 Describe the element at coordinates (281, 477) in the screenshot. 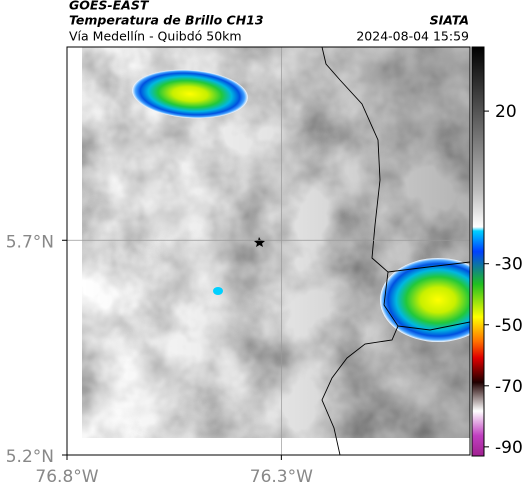

I see `x-tick-label: 76.3°W` at that location.